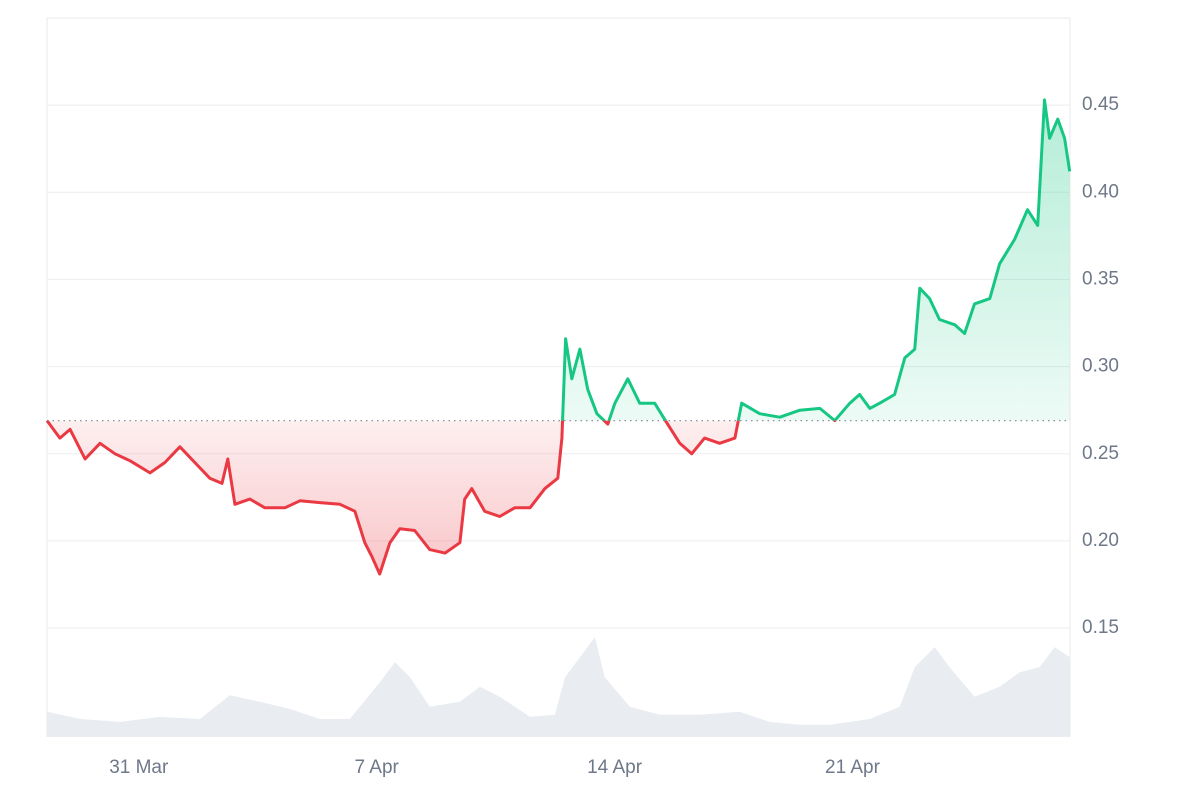 This screenshot has height=800, width=1200. Describe the element at coordinates (1100, 627) in the screenshot. I see `y-tick-label: 0.15` at that location.